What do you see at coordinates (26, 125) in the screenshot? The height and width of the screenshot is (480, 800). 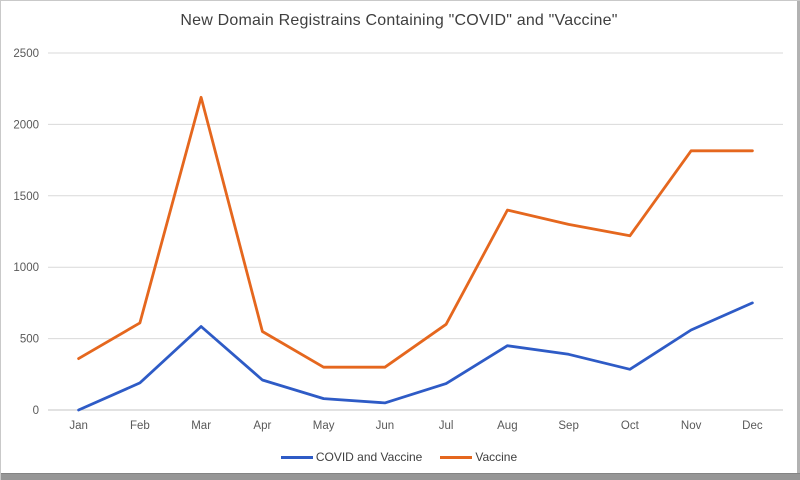 I see `y-axis-tick-2000: 2000` at bounding box center [26, 125].